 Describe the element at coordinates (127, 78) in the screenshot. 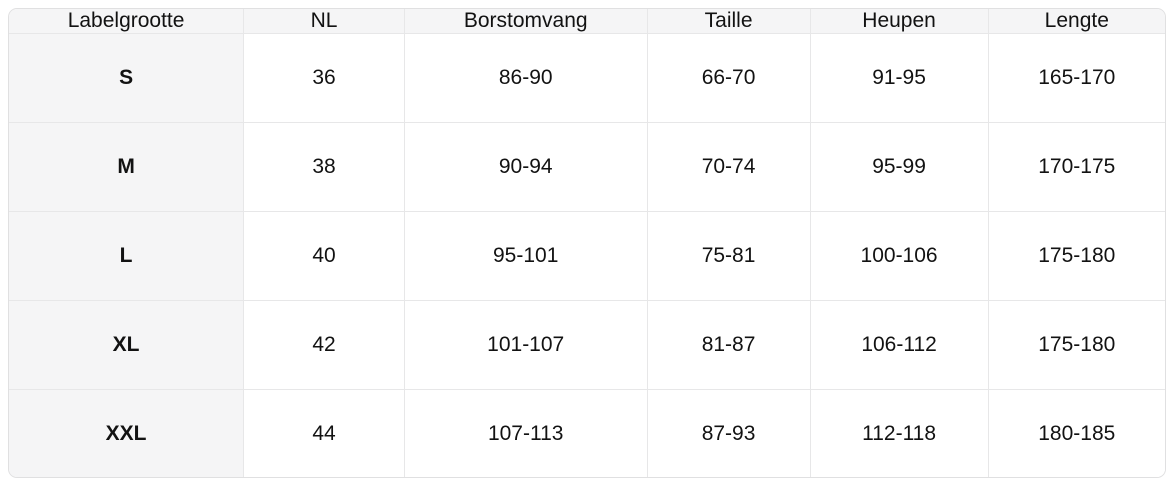

I see `size-label: S` at that location.